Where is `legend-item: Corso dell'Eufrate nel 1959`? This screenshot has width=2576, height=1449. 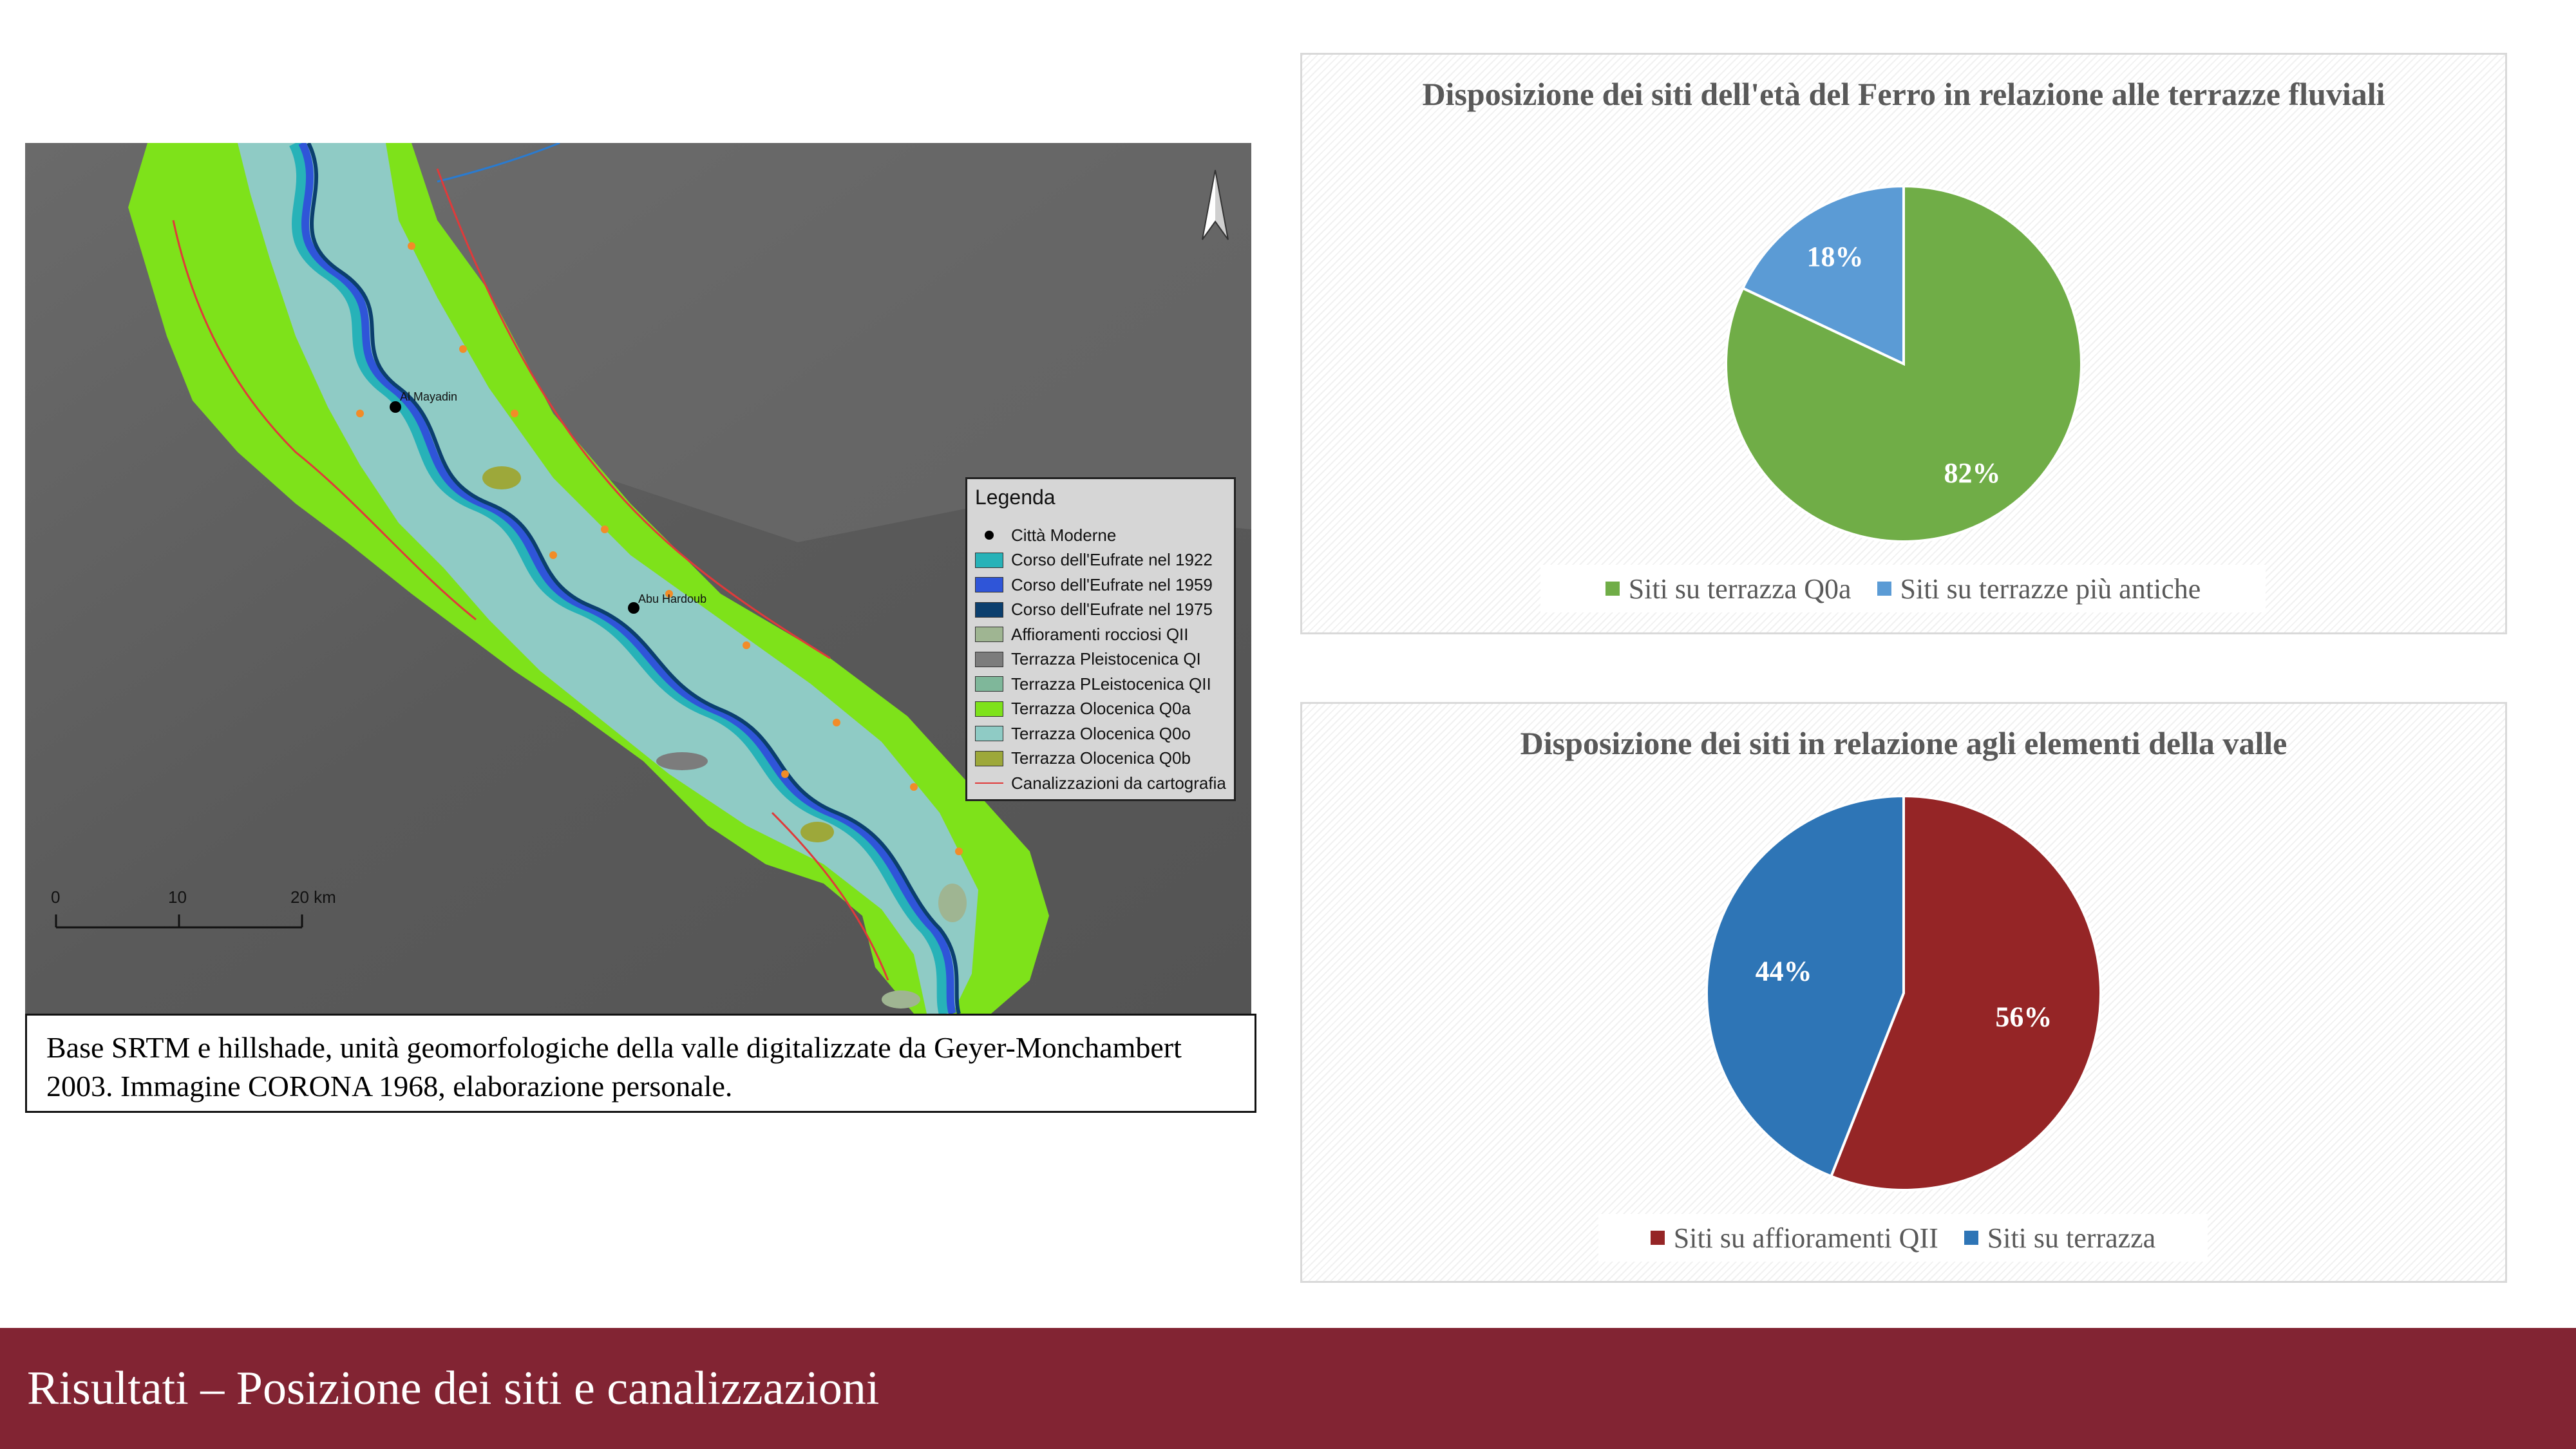 legend-item: Corso dell'Eufrate nel 1959 is located at coordinates (1094, 585).